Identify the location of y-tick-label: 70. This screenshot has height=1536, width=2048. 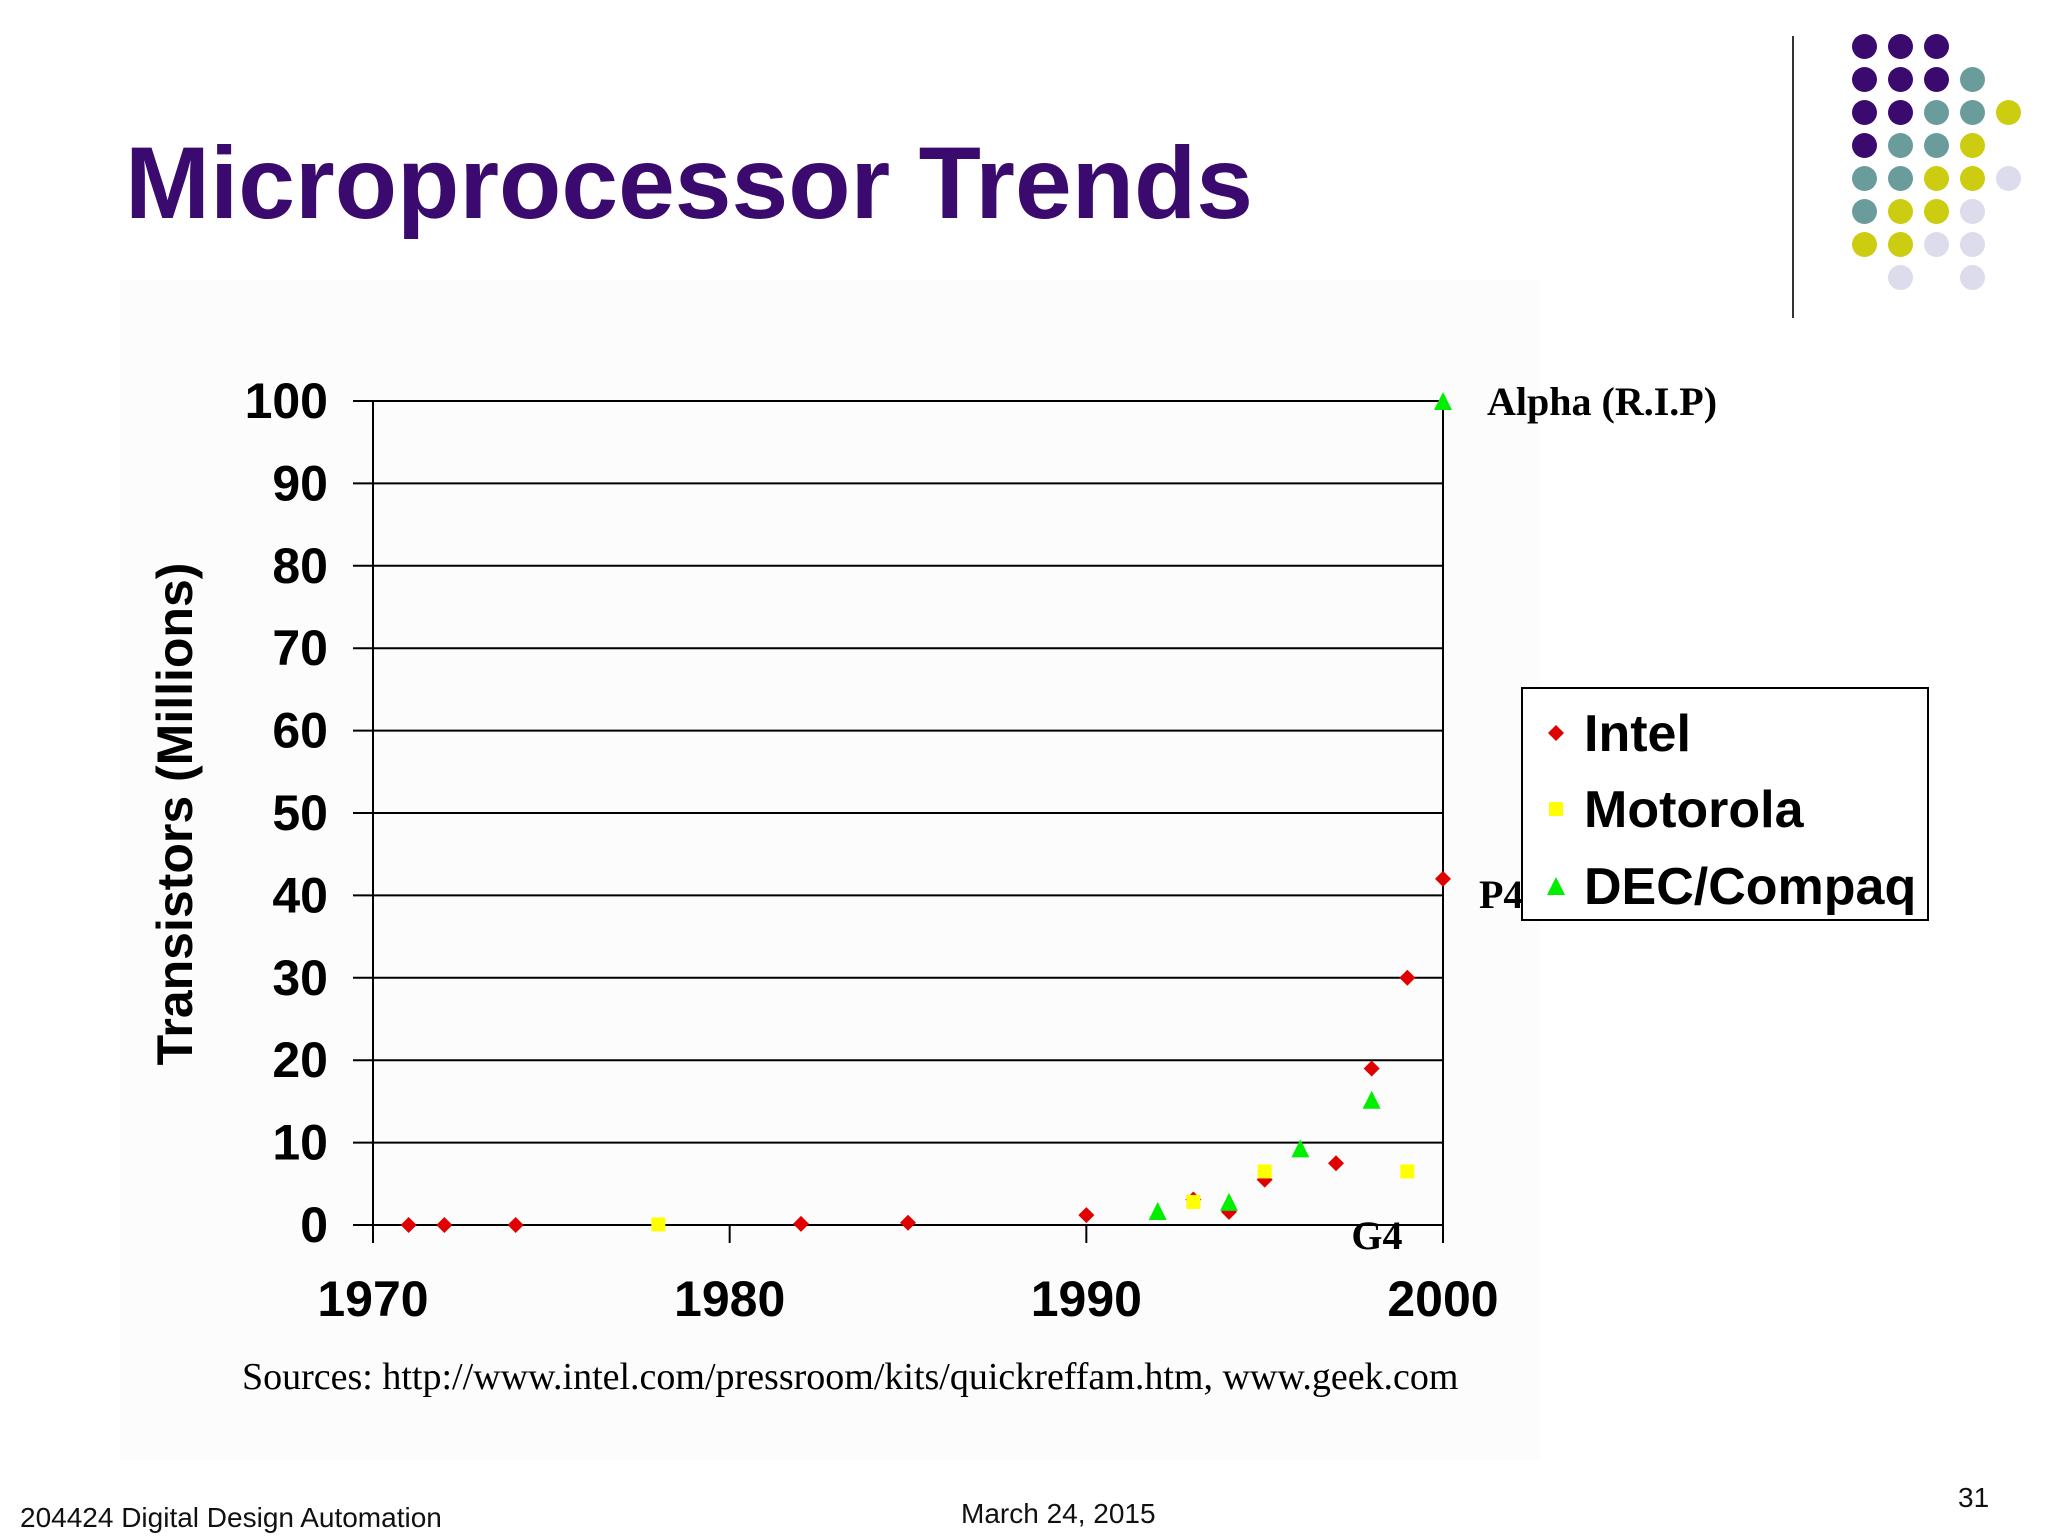
(300, 648).